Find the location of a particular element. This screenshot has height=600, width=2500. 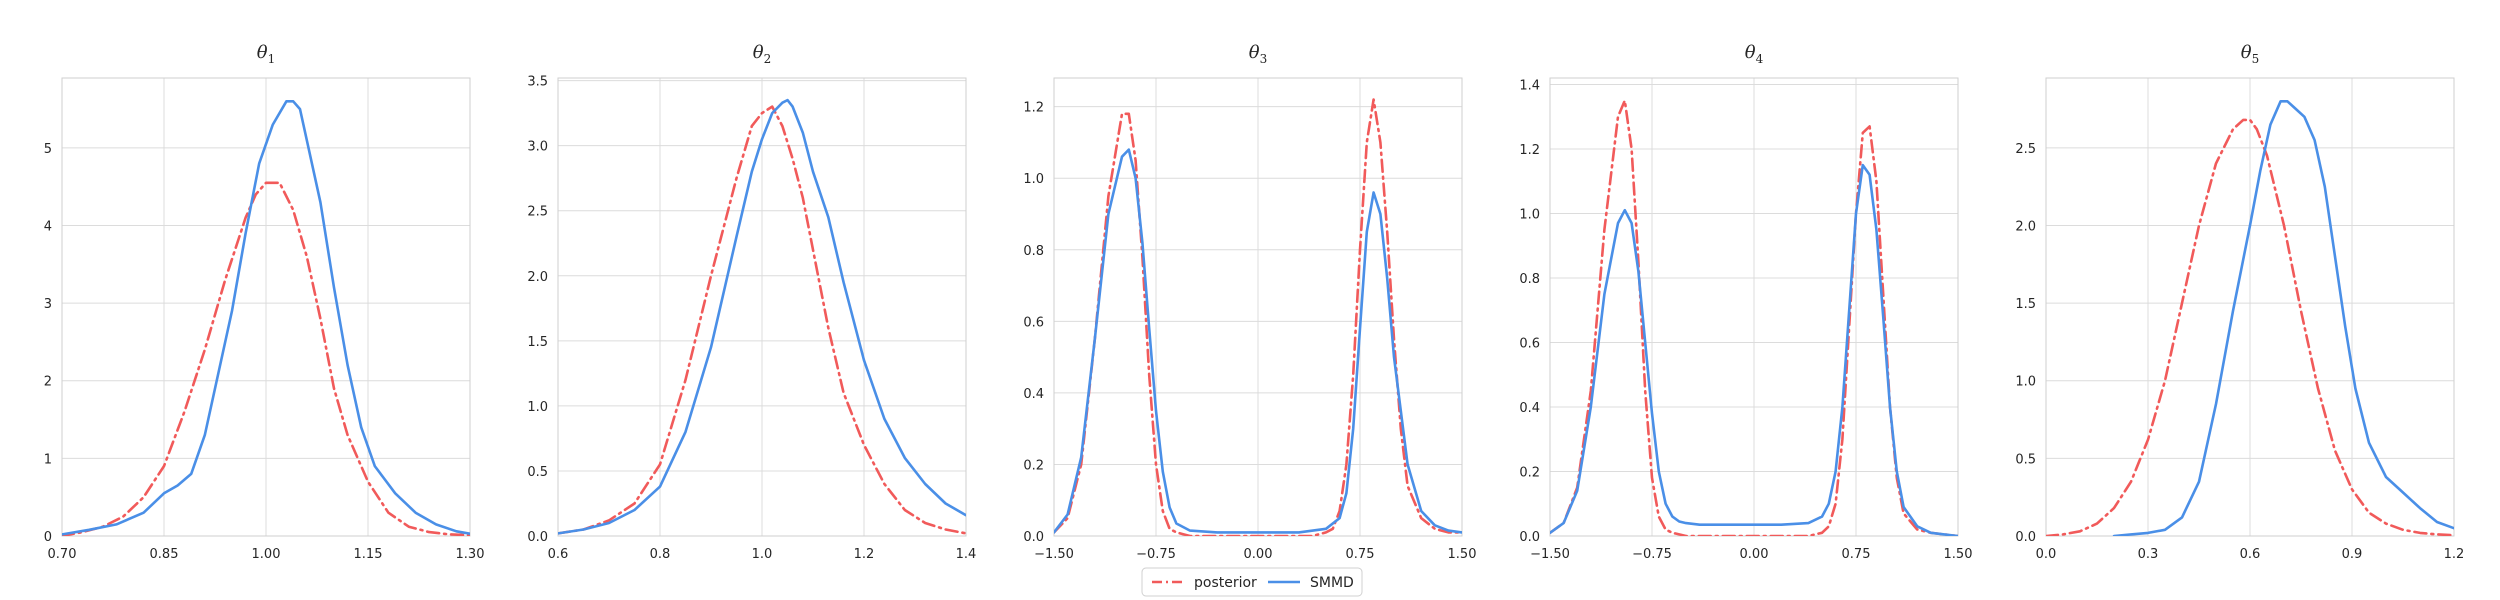

legend-box is located at coordinates (1252, 582).